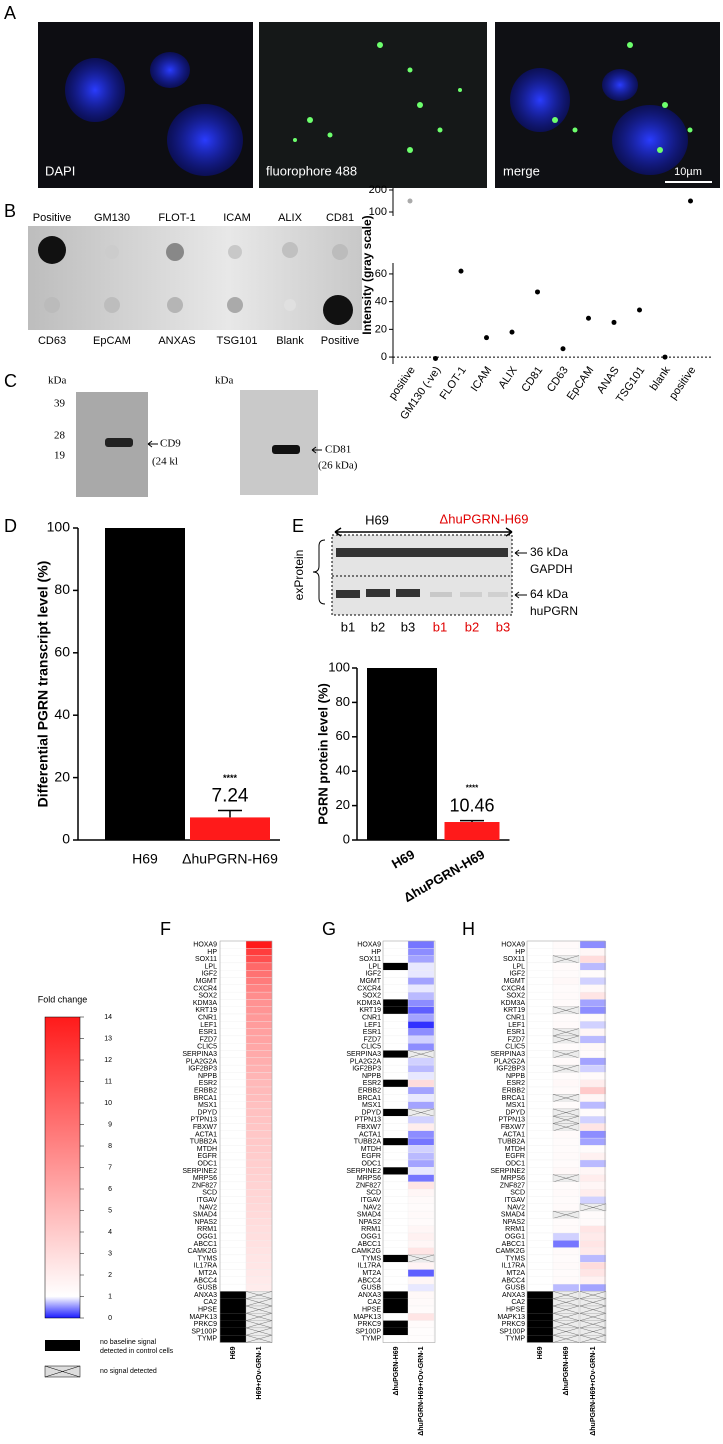  What do you see at coordinates (338, 466) in the screenshot?
I see `band-size: (26 kDa)` at bounding box center [338, 466].